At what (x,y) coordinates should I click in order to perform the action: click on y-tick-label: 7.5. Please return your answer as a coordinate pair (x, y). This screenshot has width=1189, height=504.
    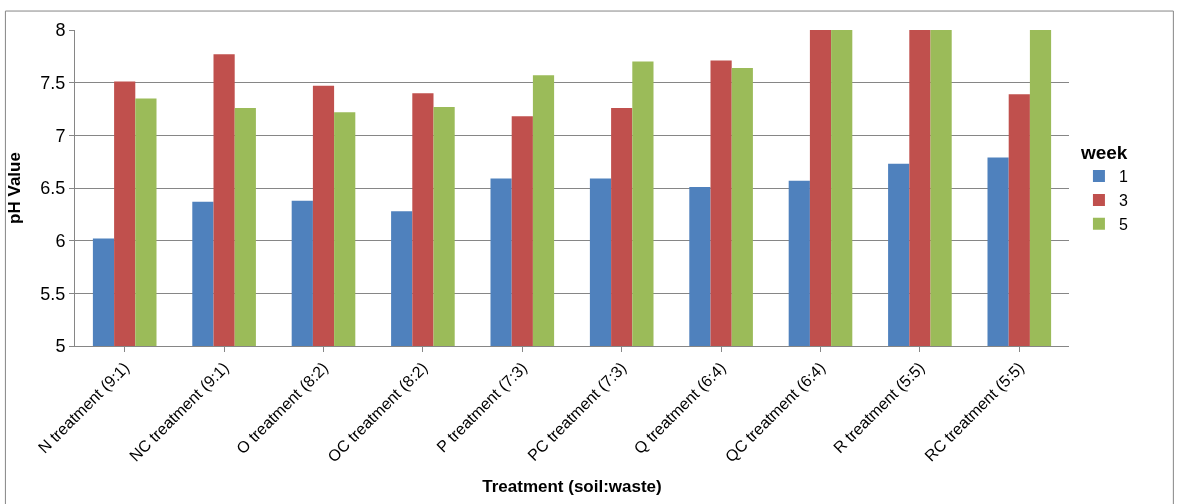
    Looking at the image, I should click on (53, 82).